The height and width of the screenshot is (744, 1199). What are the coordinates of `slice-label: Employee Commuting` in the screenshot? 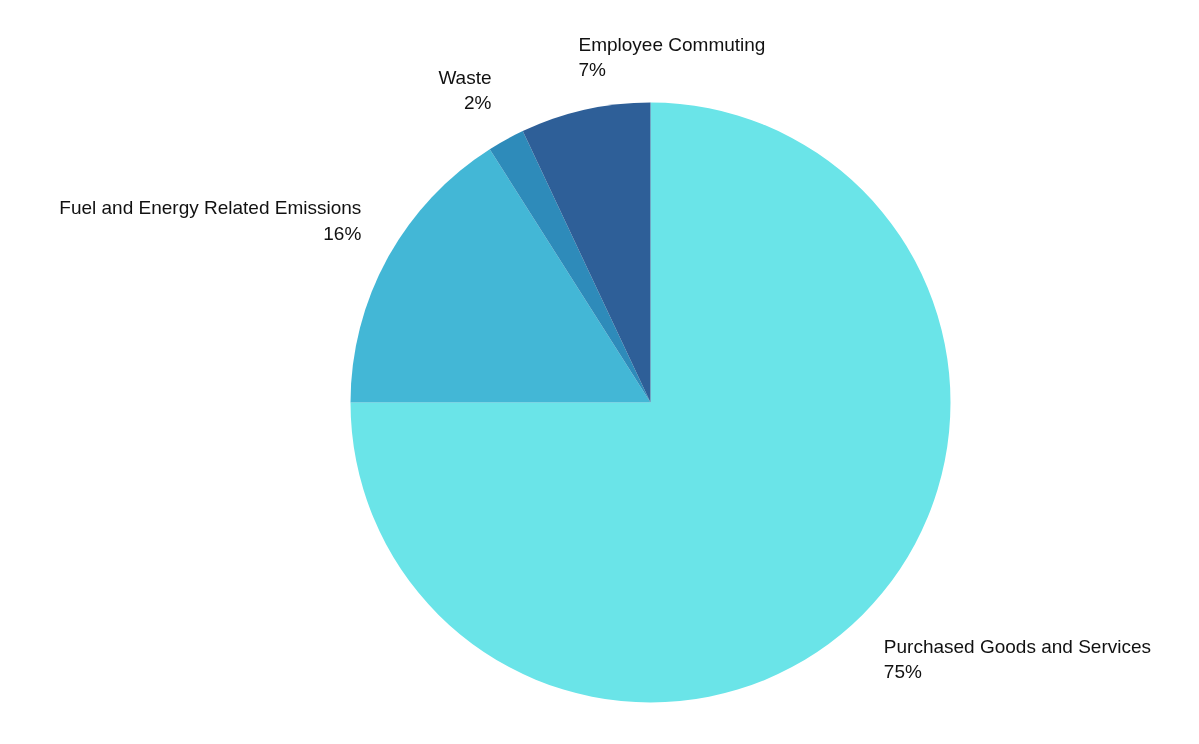 It's located at (672, 45).